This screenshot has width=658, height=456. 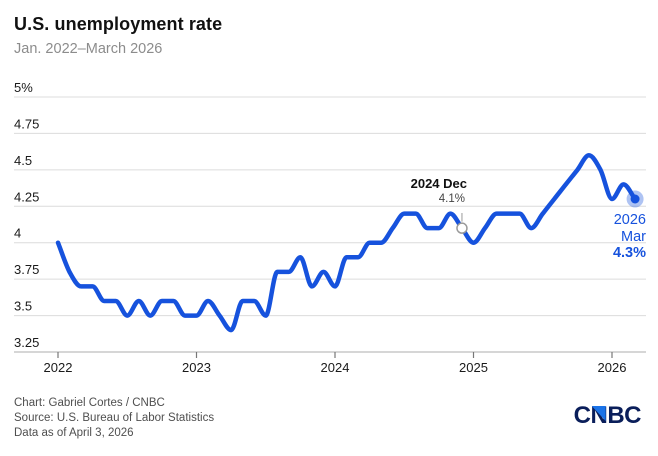 What do you see at coordinates (550, 212) in the screenshot?
I see `data-markers` at bounding box center [550, 212].